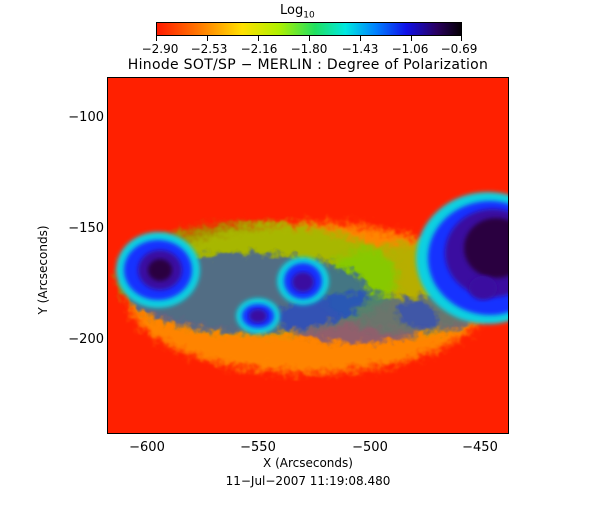  I want to click on x-axis-label: X (Arcseconds), so click(308, 463).